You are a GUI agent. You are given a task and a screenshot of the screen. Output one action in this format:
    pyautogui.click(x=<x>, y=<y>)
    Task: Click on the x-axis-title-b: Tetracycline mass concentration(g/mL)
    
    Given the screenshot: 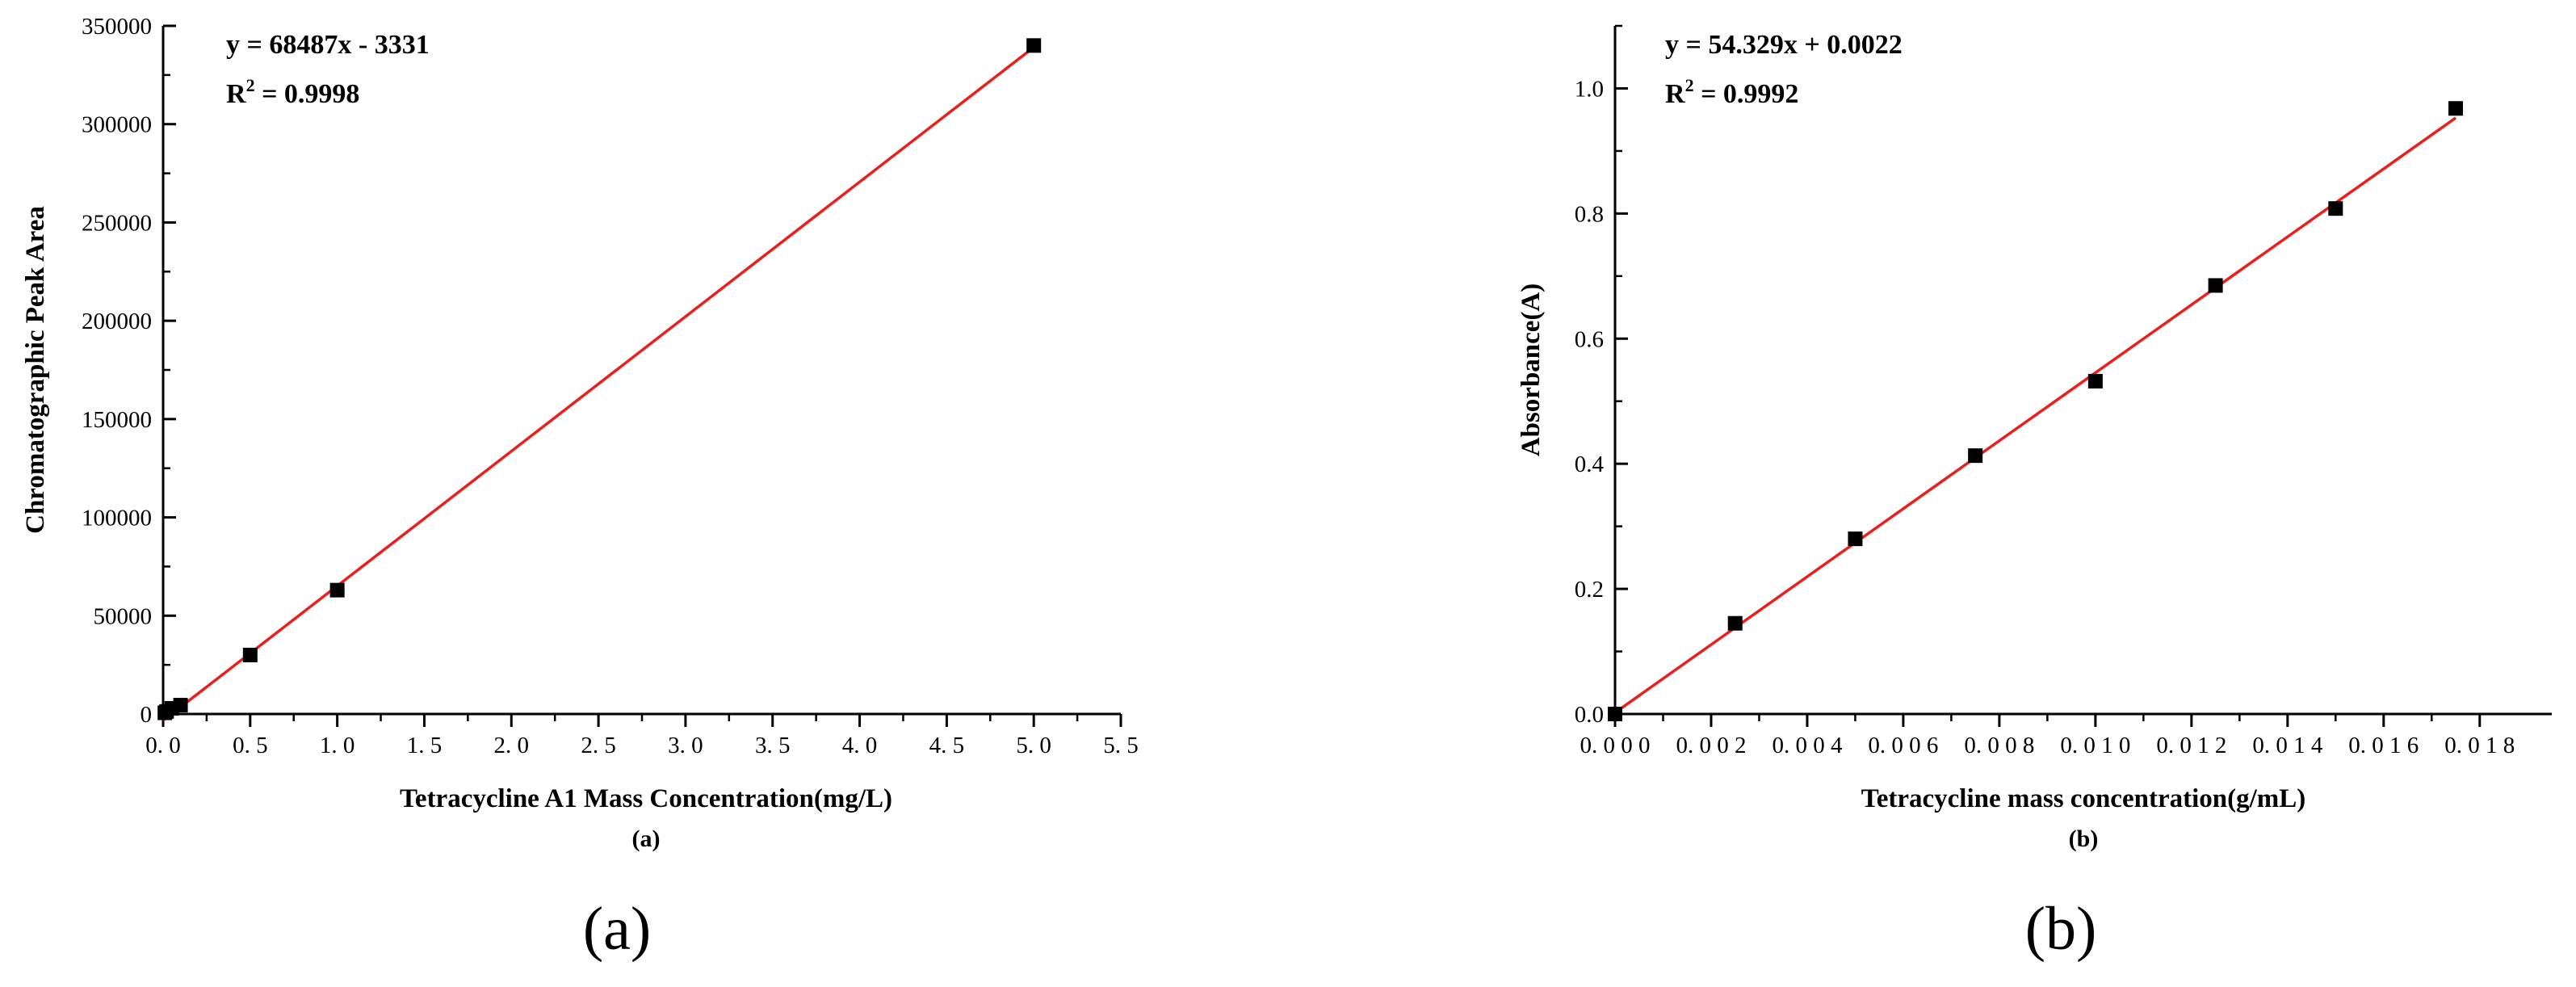 What is the action you would take?
    pyautogui.click(x=2083, y=799)
    